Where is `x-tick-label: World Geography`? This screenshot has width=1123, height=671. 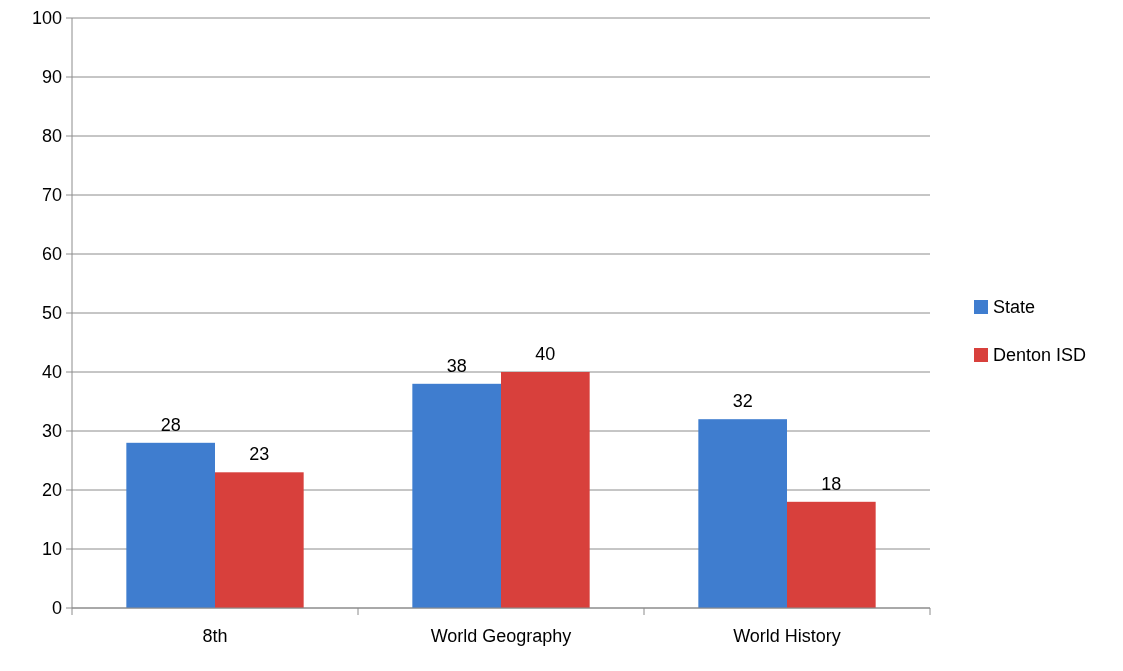 x-tick-label: World Geography is located at coordinates (501, 636).